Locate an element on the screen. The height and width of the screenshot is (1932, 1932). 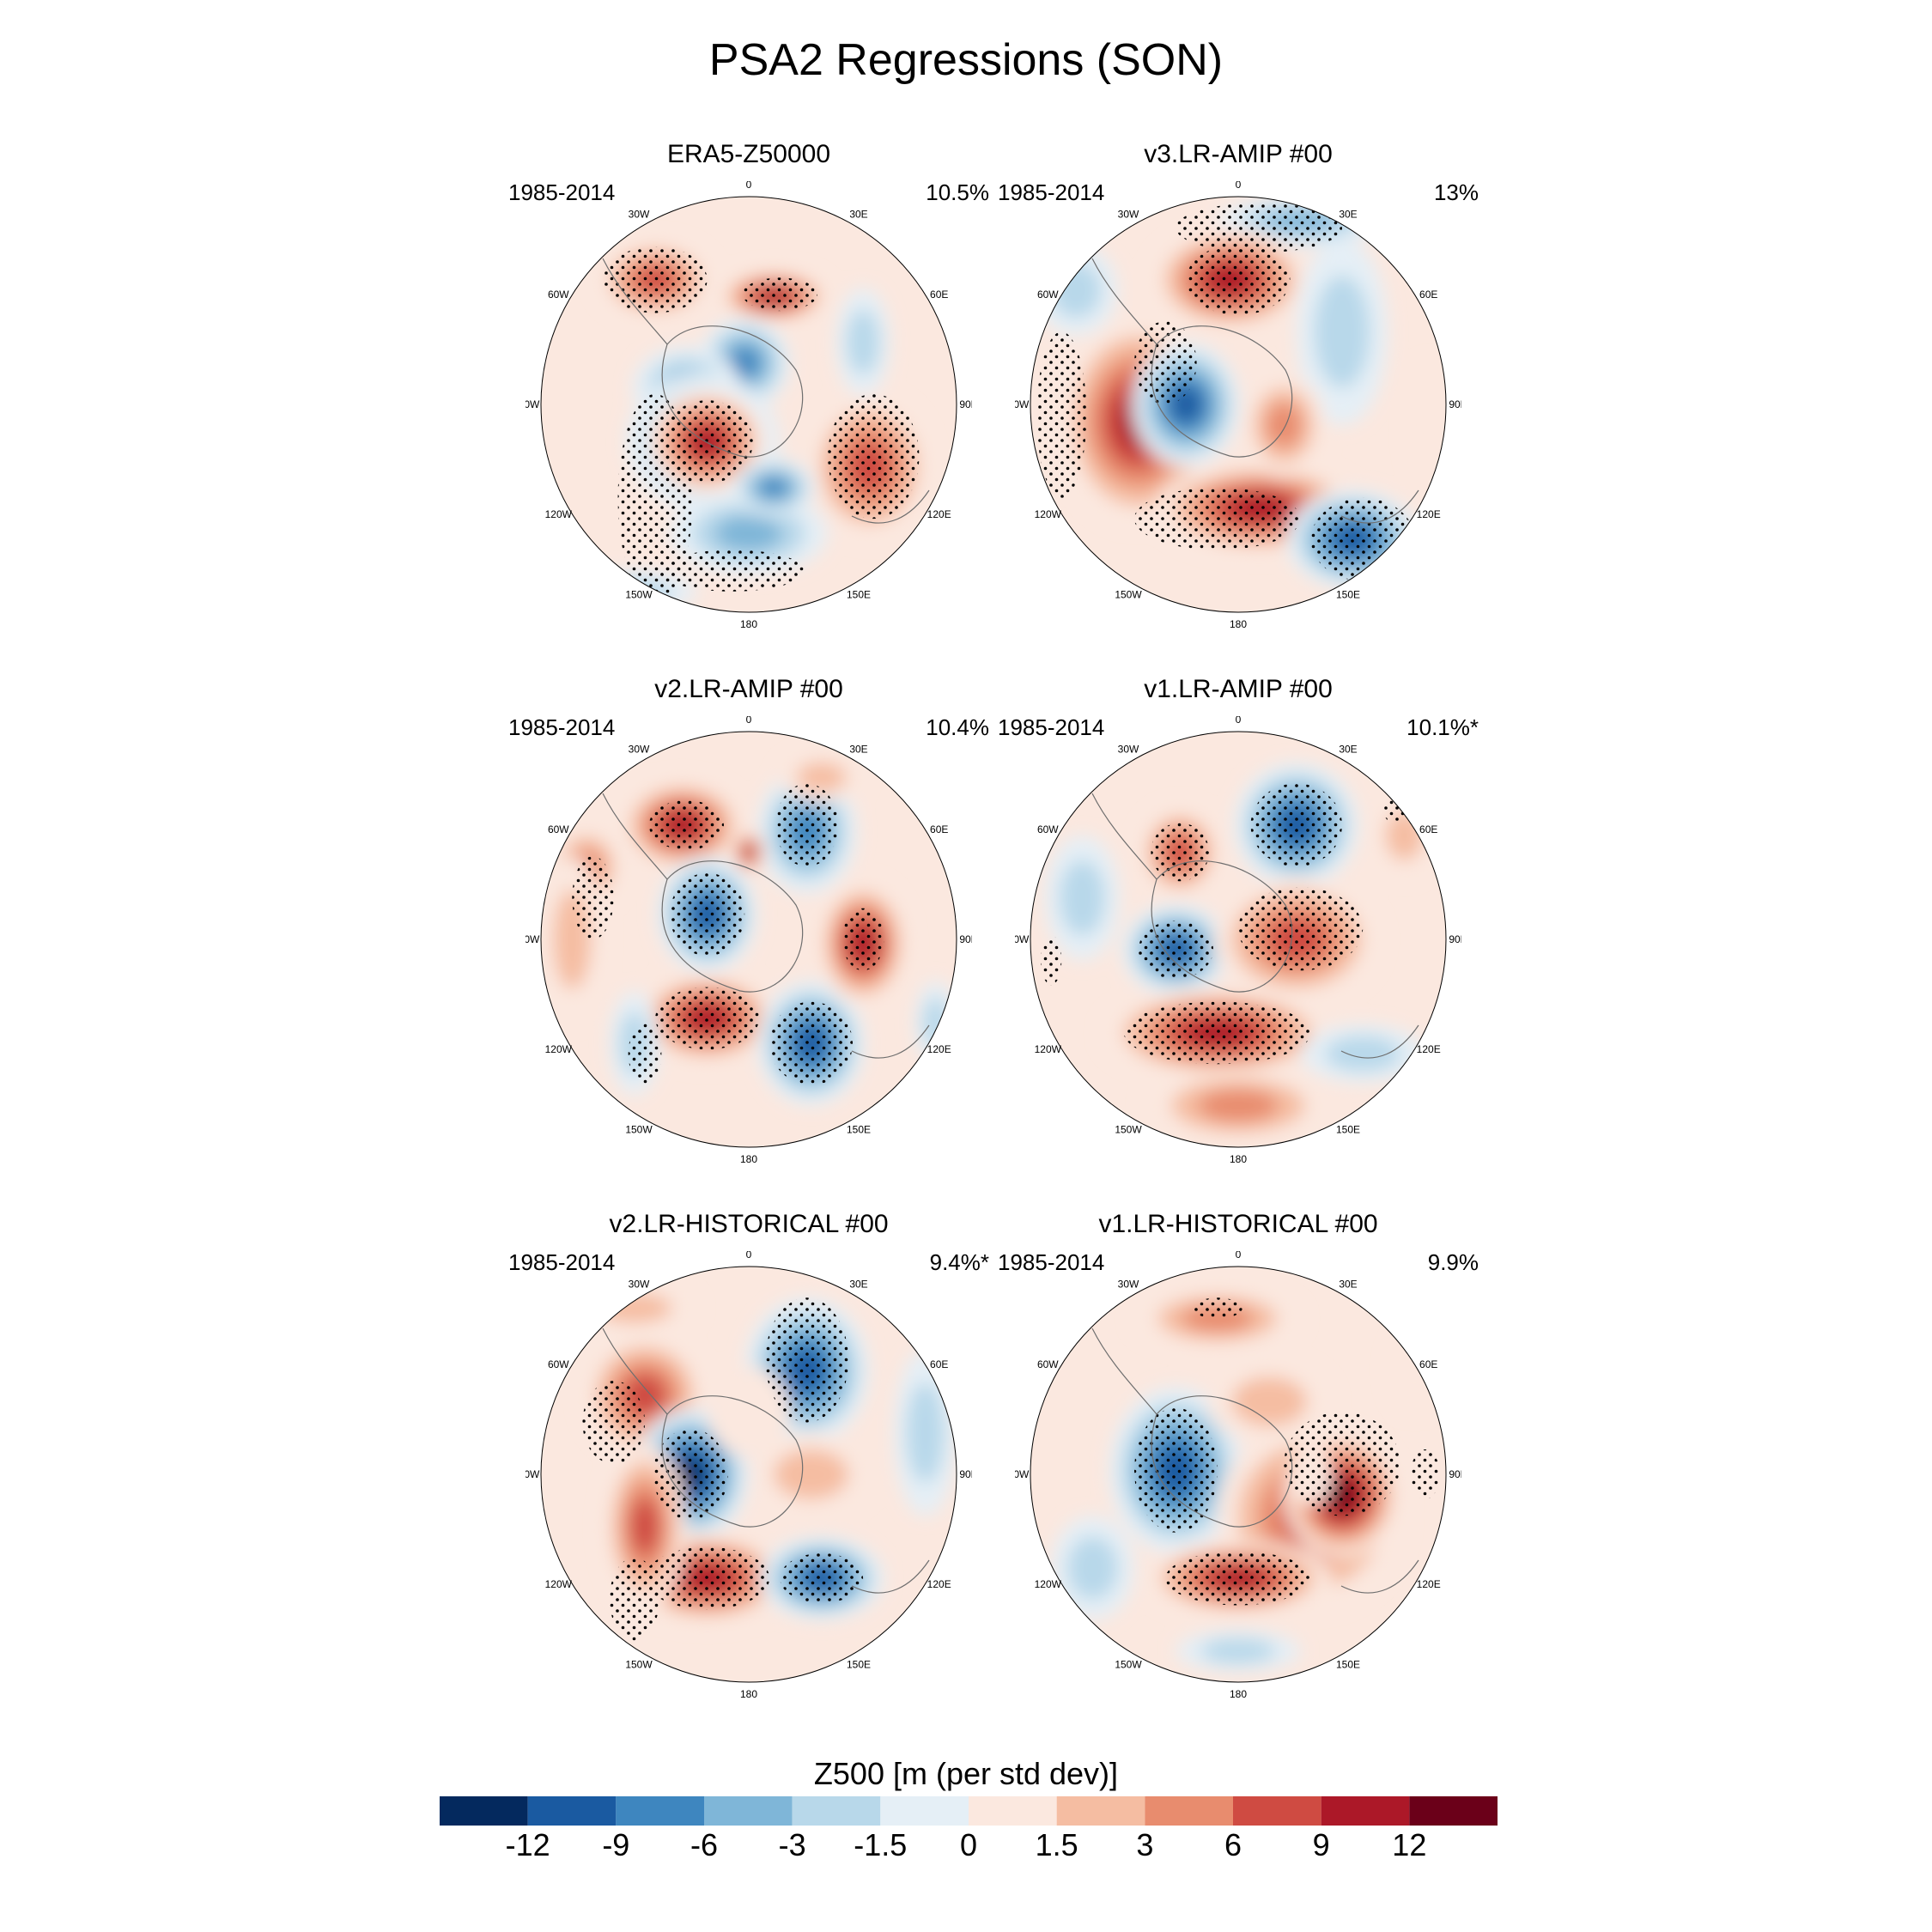
panel-title: v2.LR-HISTORICAL #00 is located at coordinates (749, 1224).